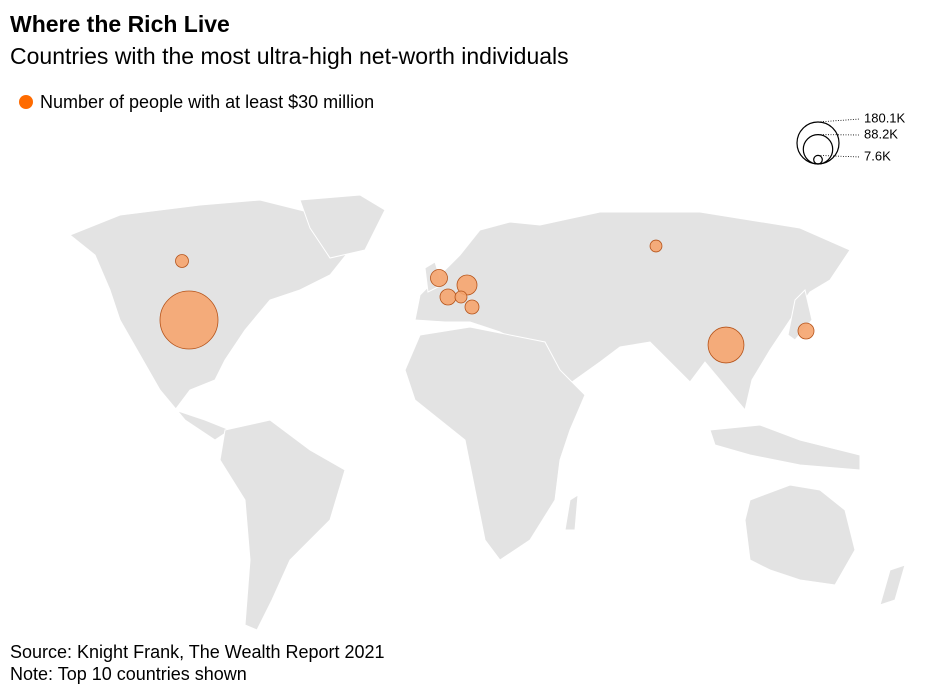 Image resolution: width=939 pixels, height=690 pixels. What do you see at coordinates (892, 585) in the screenshot?
I see `new-zealand` at bounding box center [892, 585].